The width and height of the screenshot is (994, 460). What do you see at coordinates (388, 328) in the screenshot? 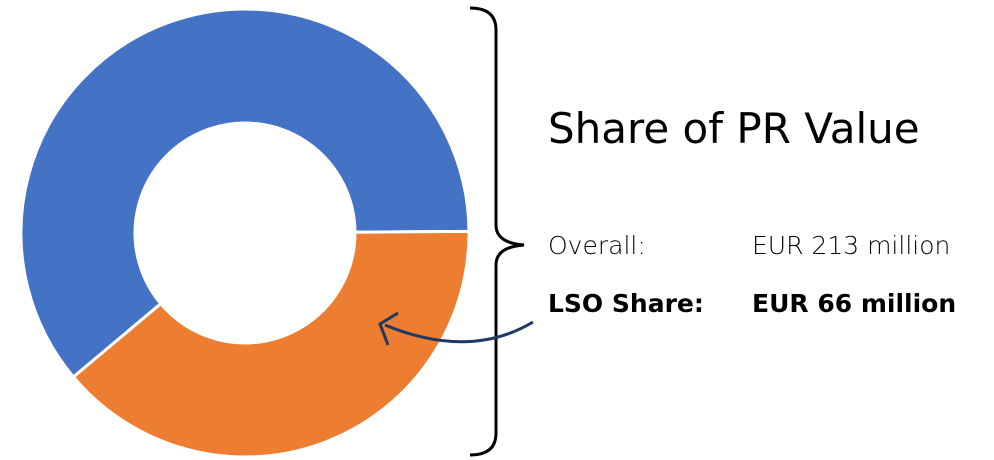
I see `arrow-head` at bounding box center [388, 328].